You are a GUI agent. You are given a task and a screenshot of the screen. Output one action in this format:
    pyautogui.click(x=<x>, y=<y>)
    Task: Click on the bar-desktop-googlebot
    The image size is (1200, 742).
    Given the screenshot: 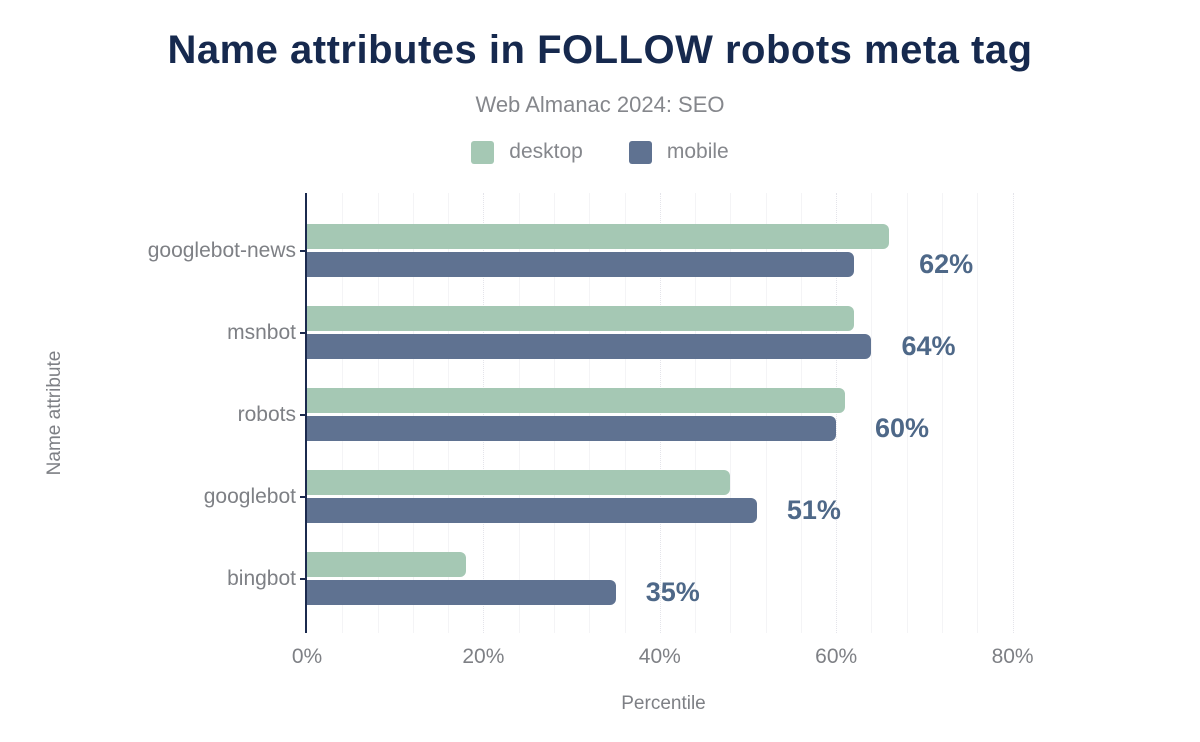 What is the action you would take?
    pyautogui.click(x=519, y=482)
    